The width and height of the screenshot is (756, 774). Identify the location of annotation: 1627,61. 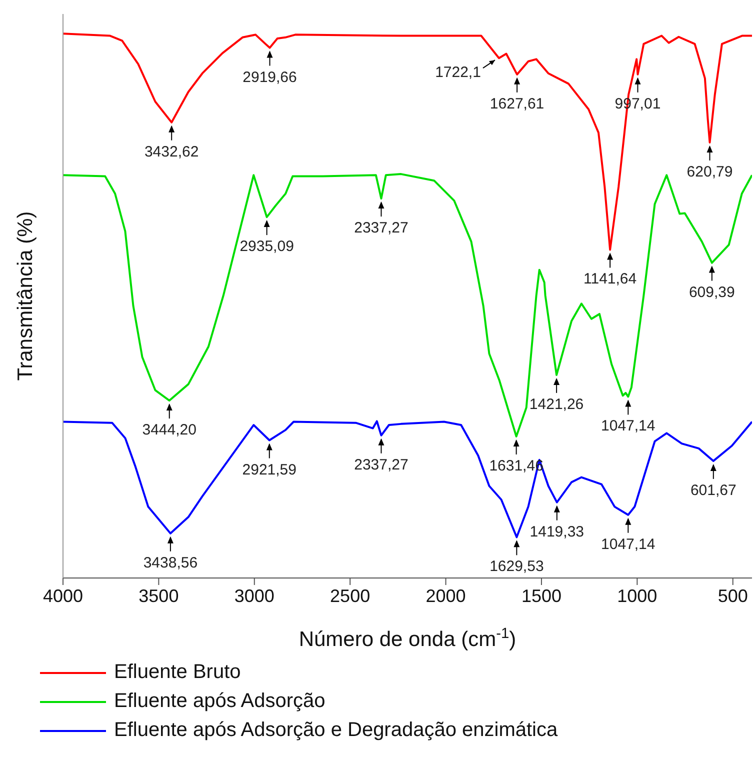
(517, 103).